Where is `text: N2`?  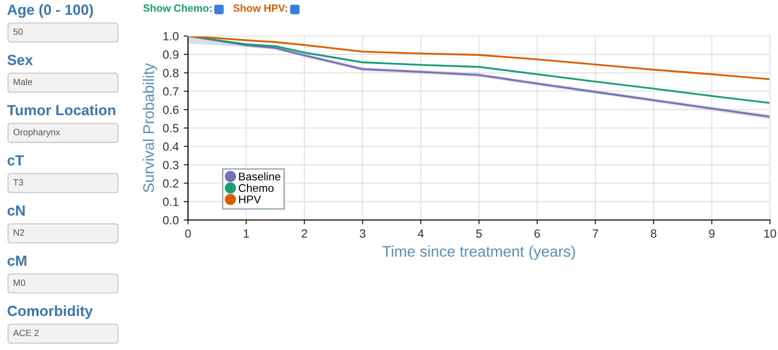
text: N2 is located at coordinates (19, 232).